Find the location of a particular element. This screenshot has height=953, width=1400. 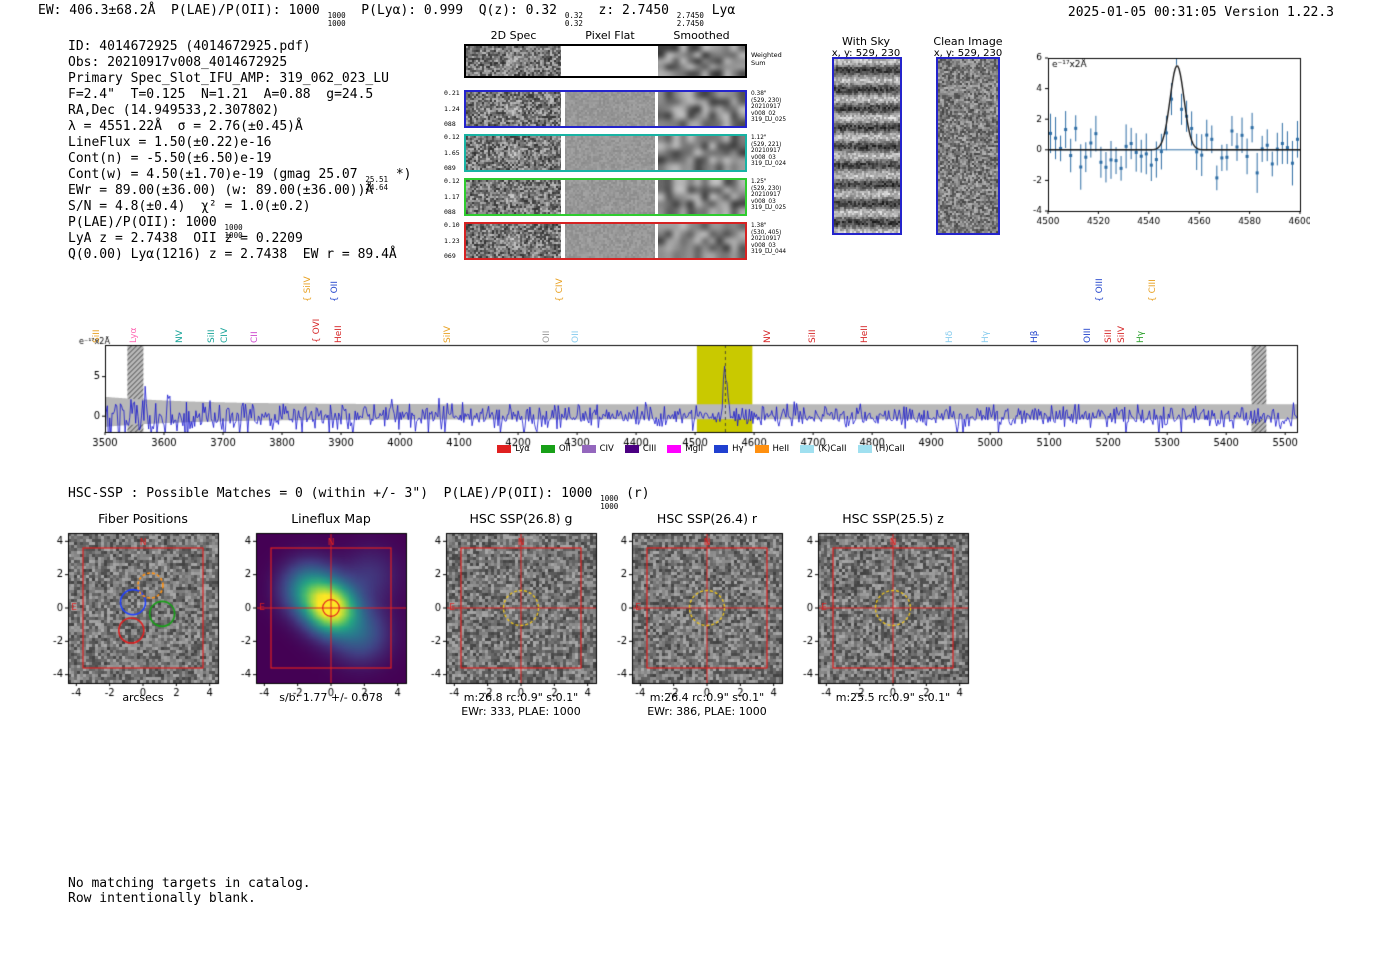

info-line: LyA z = 2.7438 OII z = 0.2209 is located at coordinates (239, 239).